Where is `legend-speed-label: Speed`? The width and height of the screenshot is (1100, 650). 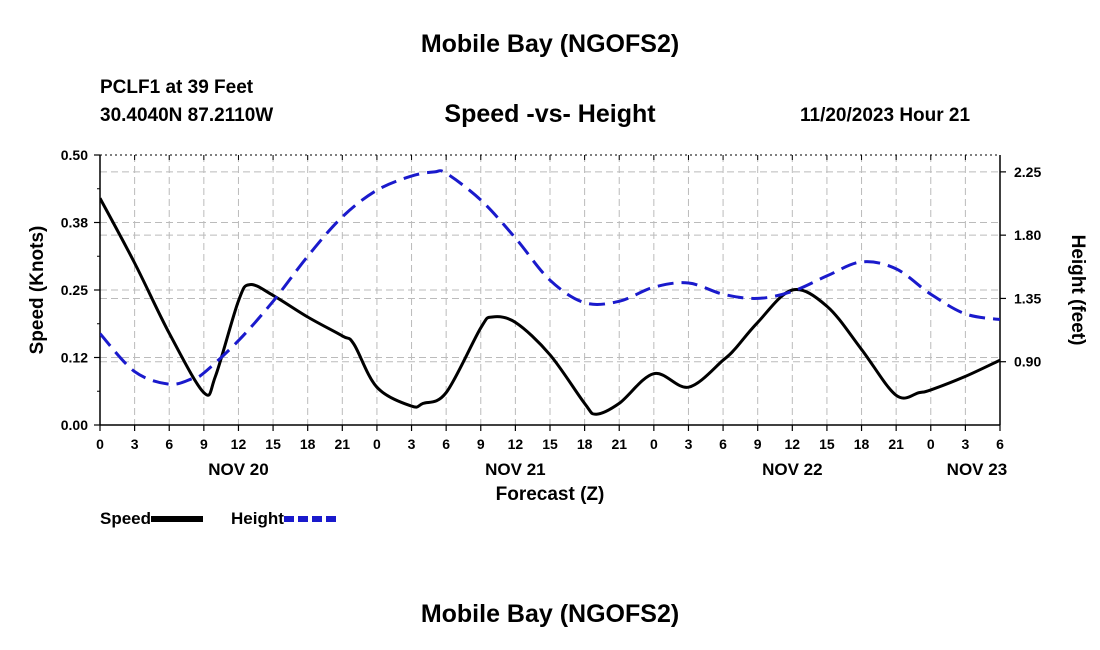
legend-speed-label: Speed is located at coordinates (126, 518).